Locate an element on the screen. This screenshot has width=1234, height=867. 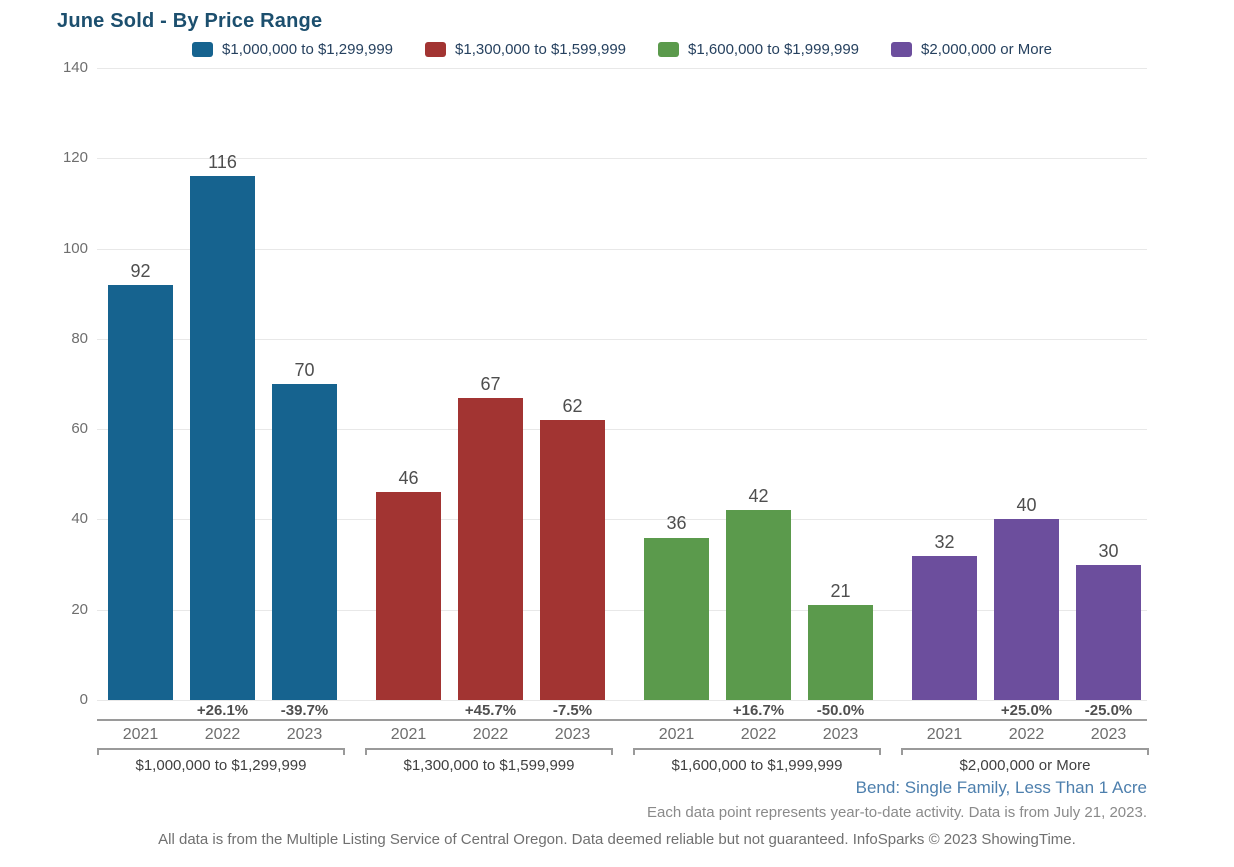
legend-item-0: $1,000,000 to $1,299,999 is located at coordinates (292, 49).